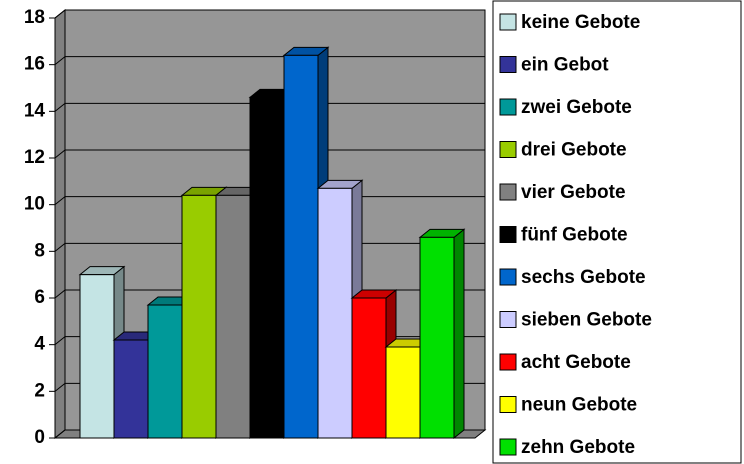  Describe the element at coordinates (34, 64) in the screenshot. I see `y-tick-label: 16` at that location.